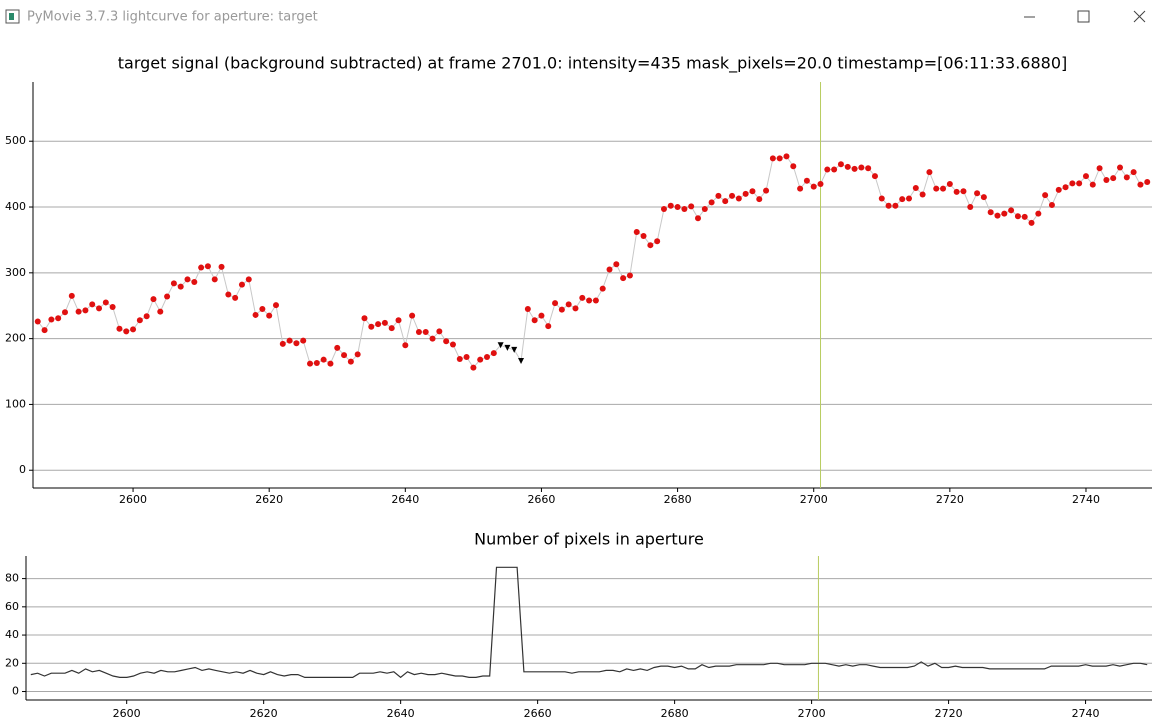 The width and height of the screenshot is (1152, 727). I want to click on maximize-button, so click(1083, 16).